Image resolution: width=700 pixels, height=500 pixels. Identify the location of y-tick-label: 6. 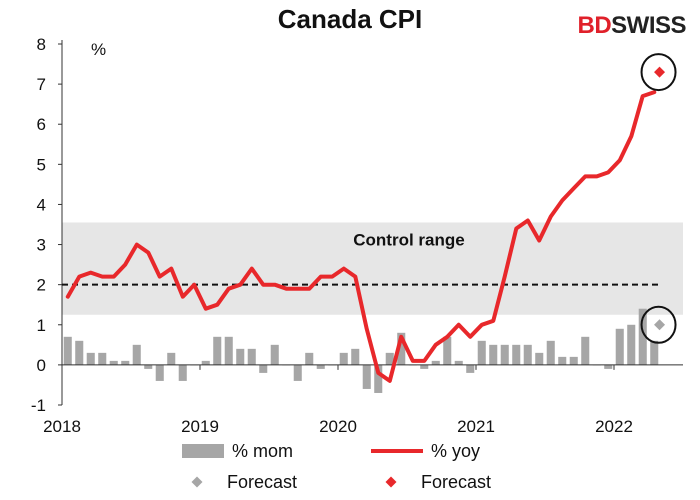
(41, 124).